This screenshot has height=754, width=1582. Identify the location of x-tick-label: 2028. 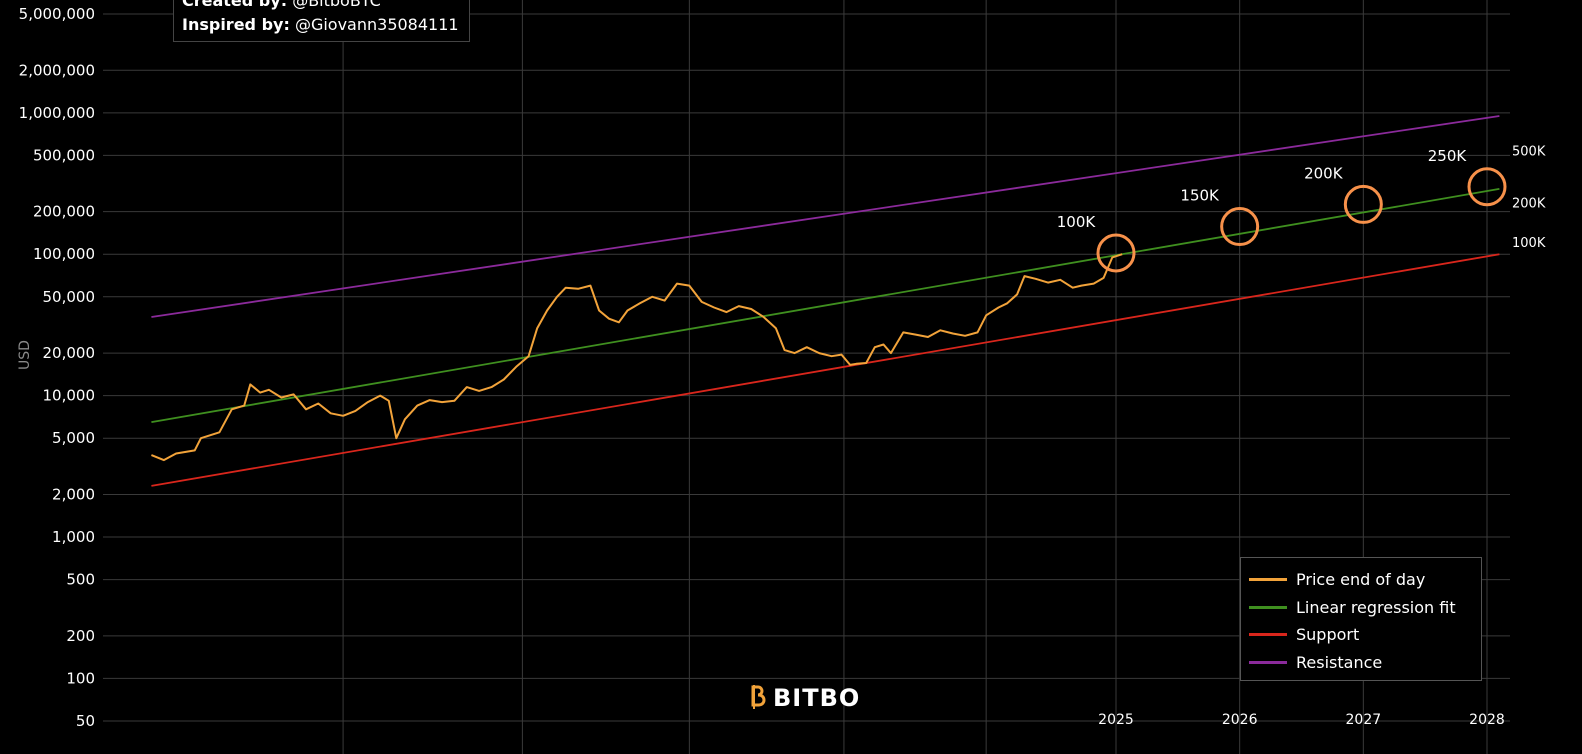
(1487, 720).